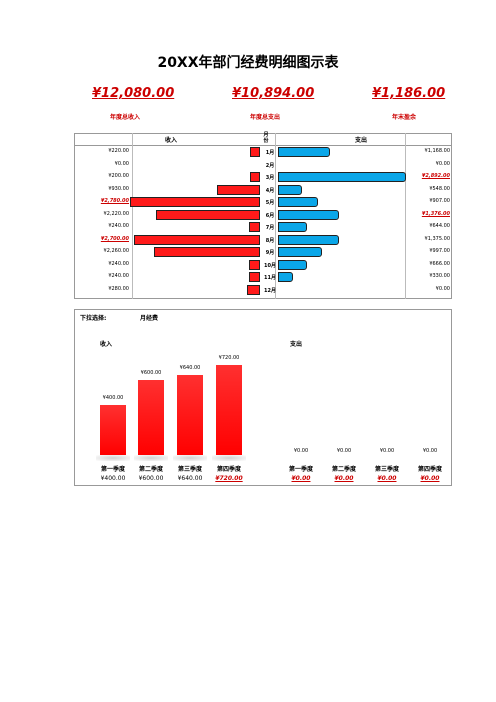 This screenshot has width=496, height=702. I want to click on income-quarter-label: 第一季度, so click(112, 469).